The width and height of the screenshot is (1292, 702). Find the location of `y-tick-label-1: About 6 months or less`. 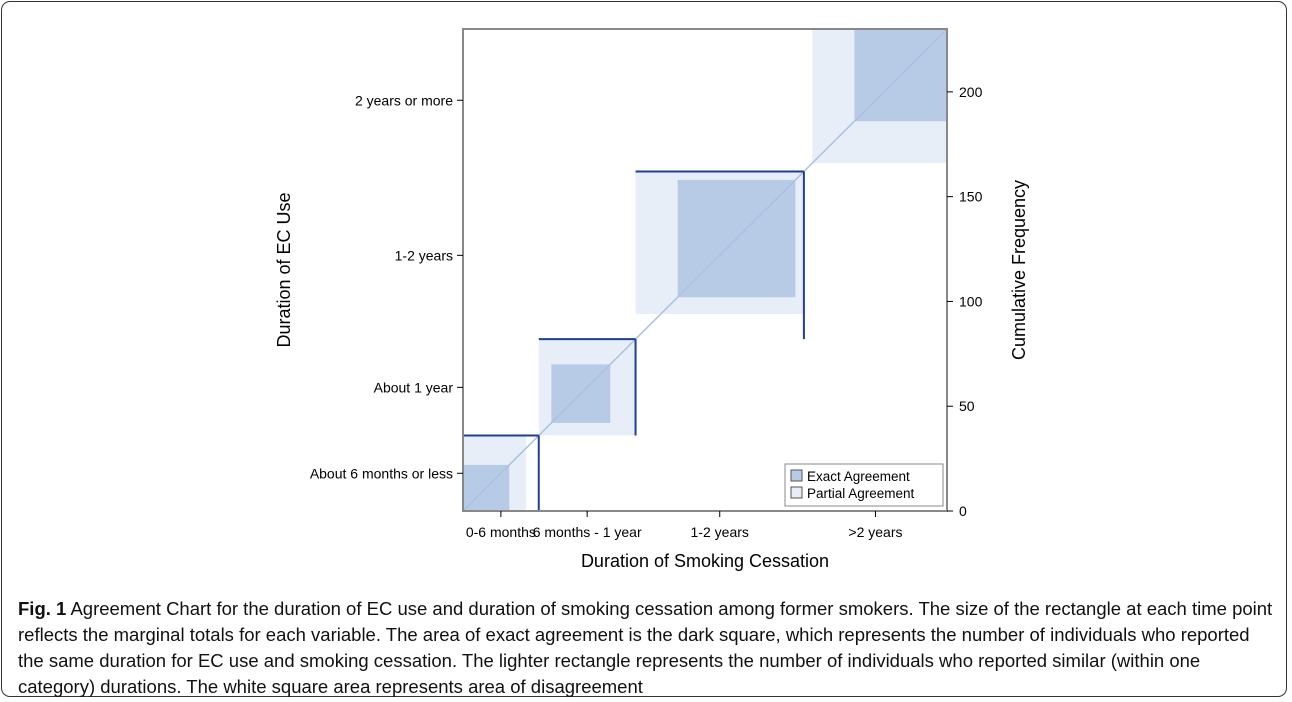

y-tick-label-1: About 6 months or less is located at coordinates (381, 473).